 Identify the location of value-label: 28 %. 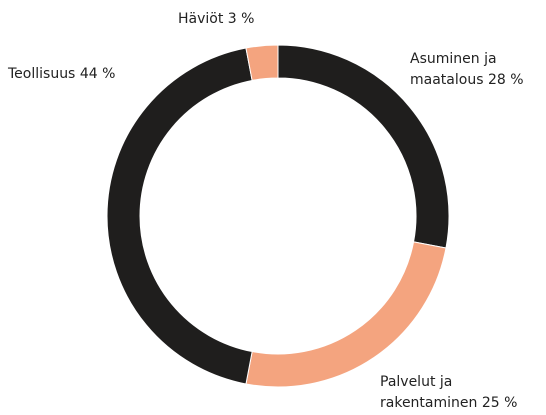
(505, 80).